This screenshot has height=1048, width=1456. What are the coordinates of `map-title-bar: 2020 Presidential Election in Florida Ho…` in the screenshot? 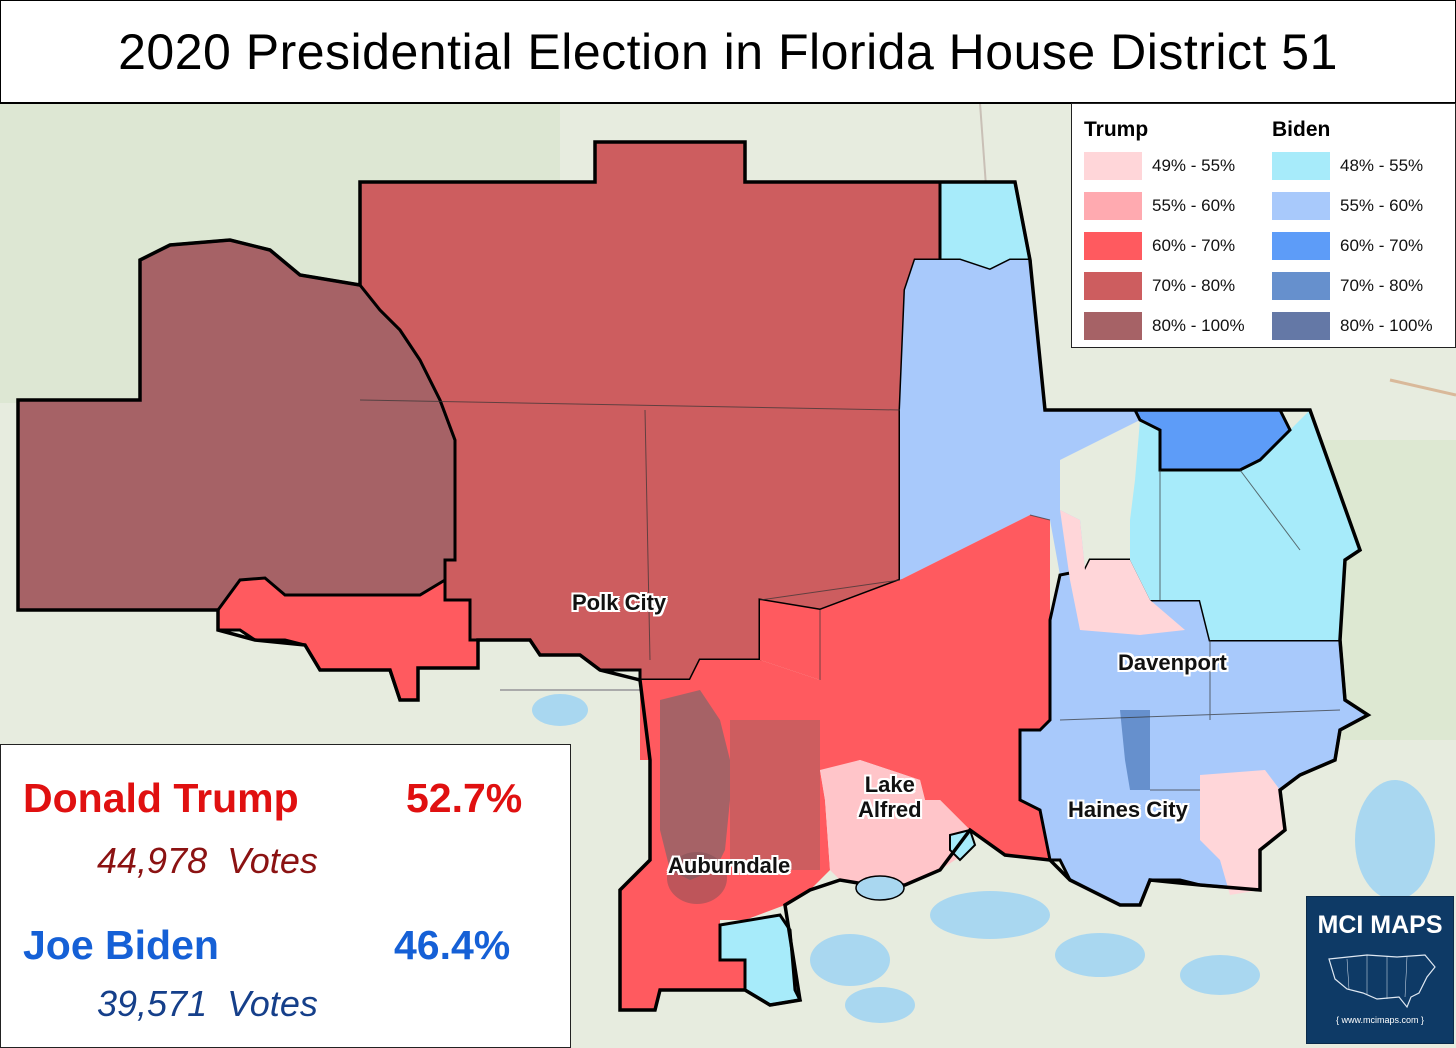 It's located at (728, 52).